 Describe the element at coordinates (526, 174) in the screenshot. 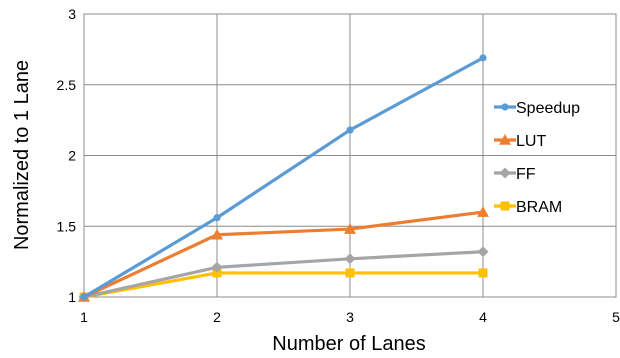

I see `legend-label-ff: FF` at that location.